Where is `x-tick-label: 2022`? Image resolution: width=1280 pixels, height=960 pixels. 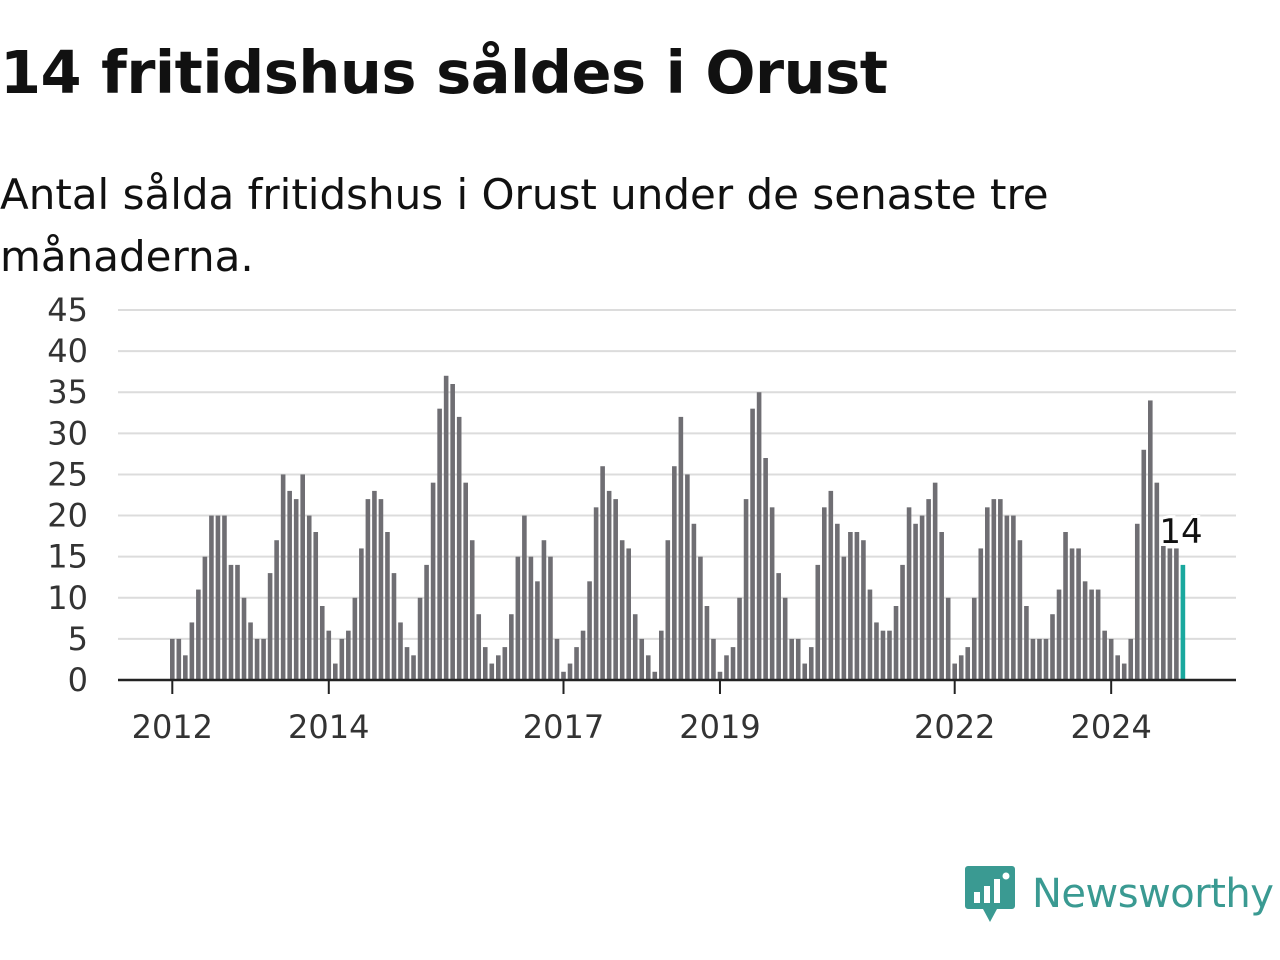 x-tick-label: 2022 is located at coordinates (954, 727).